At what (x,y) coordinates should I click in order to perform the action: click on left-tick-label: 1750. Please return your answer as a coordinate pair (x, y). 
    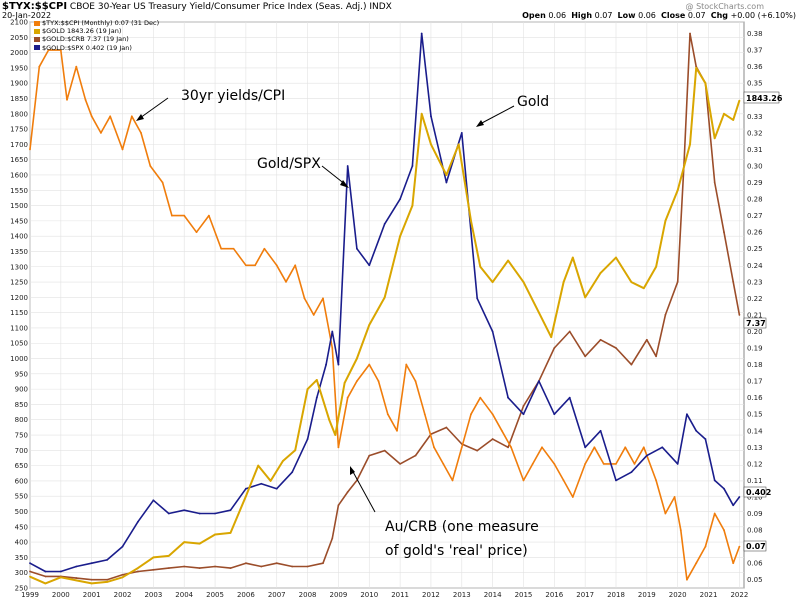
    Looking at the image, I should click on (19, 130).